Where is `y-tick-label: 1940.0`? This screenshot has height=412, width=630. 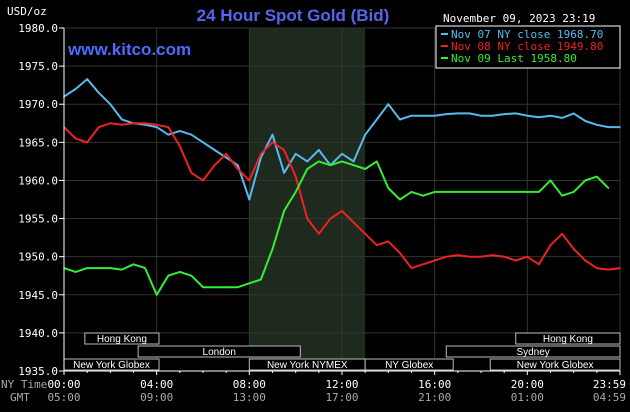 y-tick-label: 1940.0 is located at coordinates (38, 333).